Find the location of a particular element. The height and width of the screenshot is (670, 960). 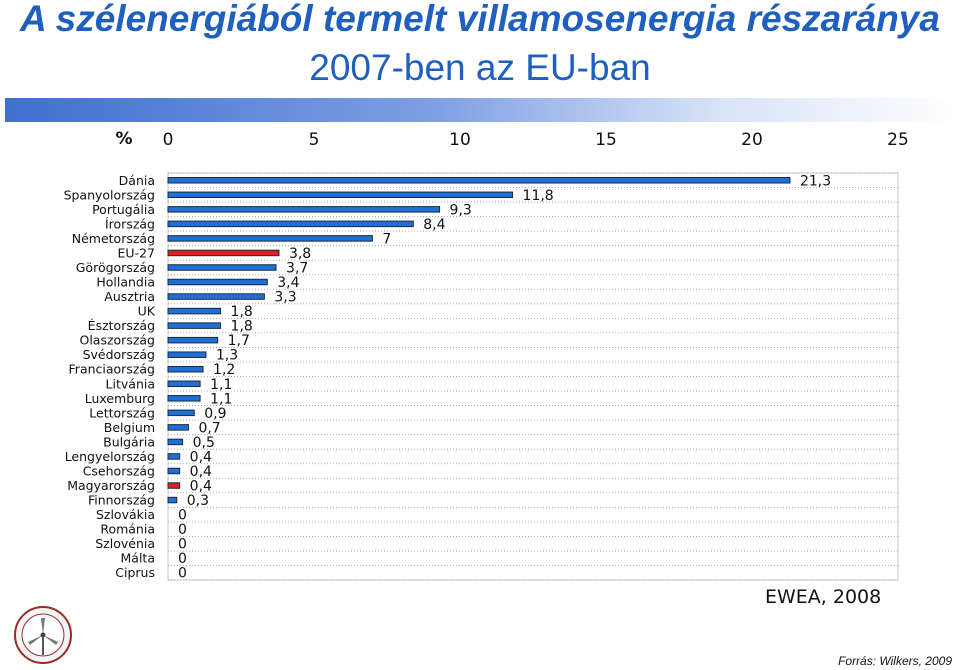

category-label: Írország is located at coordinates (130, 223).